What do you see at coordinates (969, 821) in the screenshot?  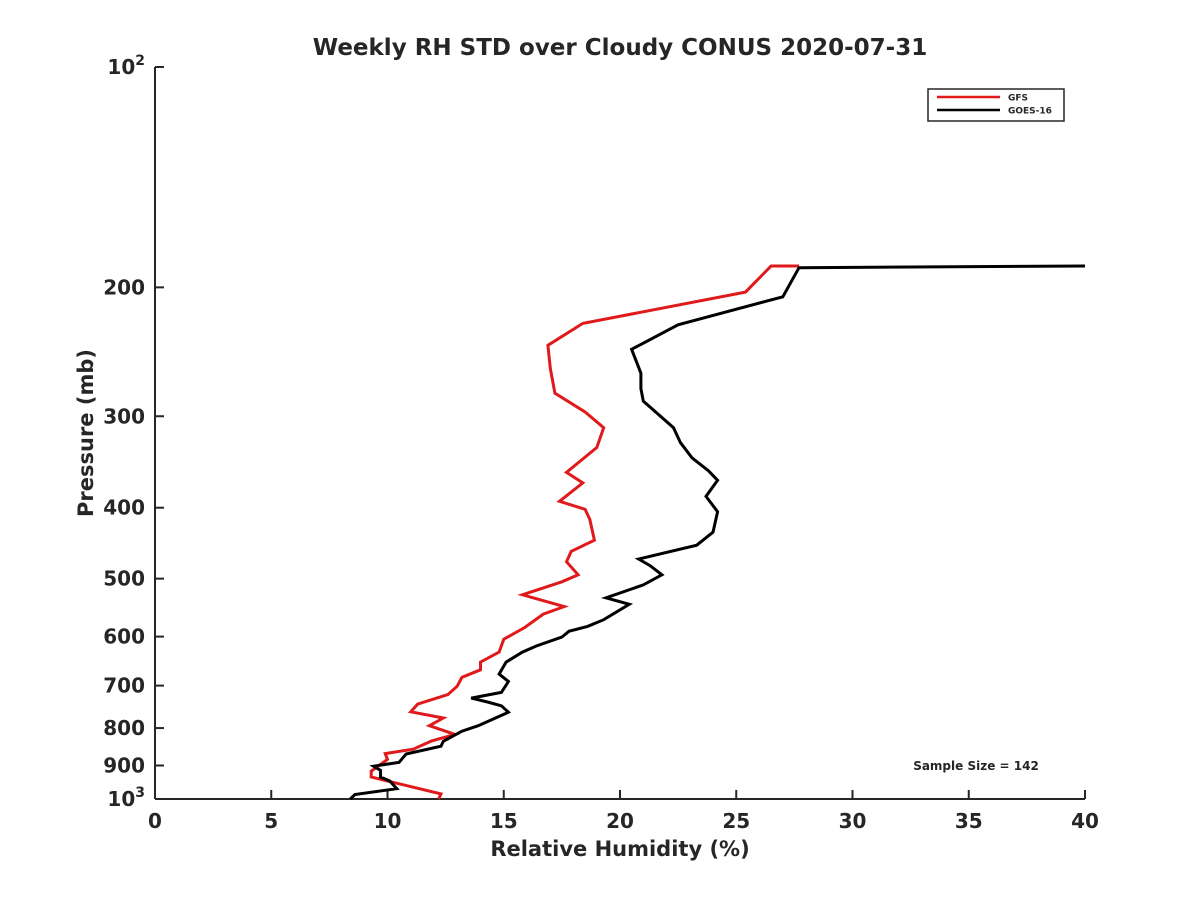 I see `x-tick-label: 35` at bounding box center [969, 821].